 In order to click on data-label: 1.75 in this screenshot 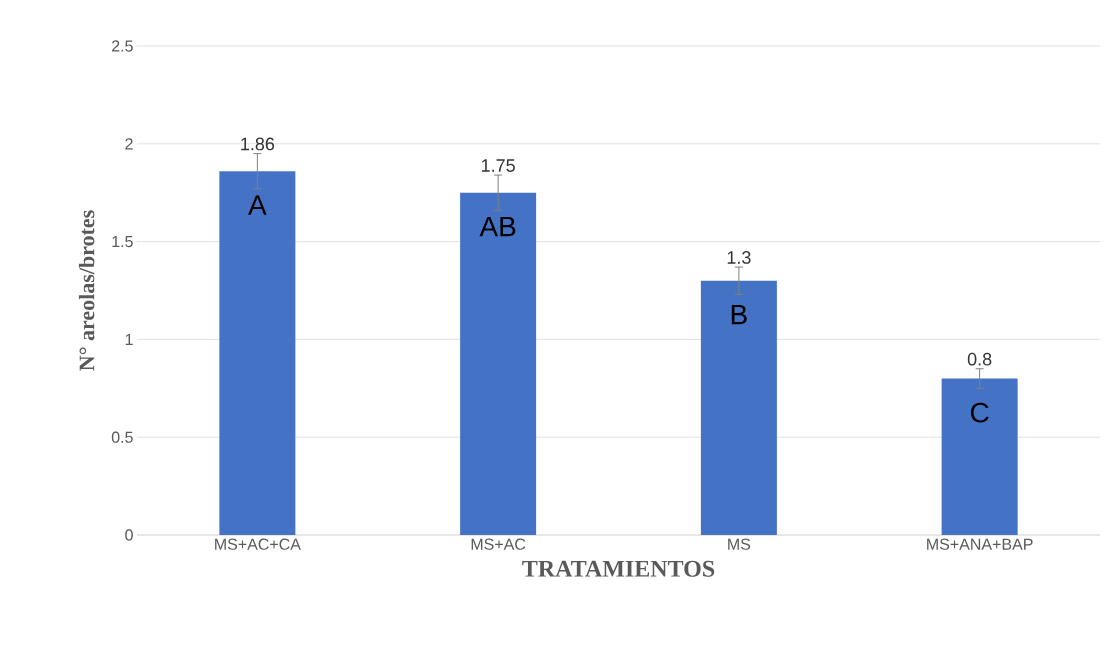, I will do `click(498, 165)`.